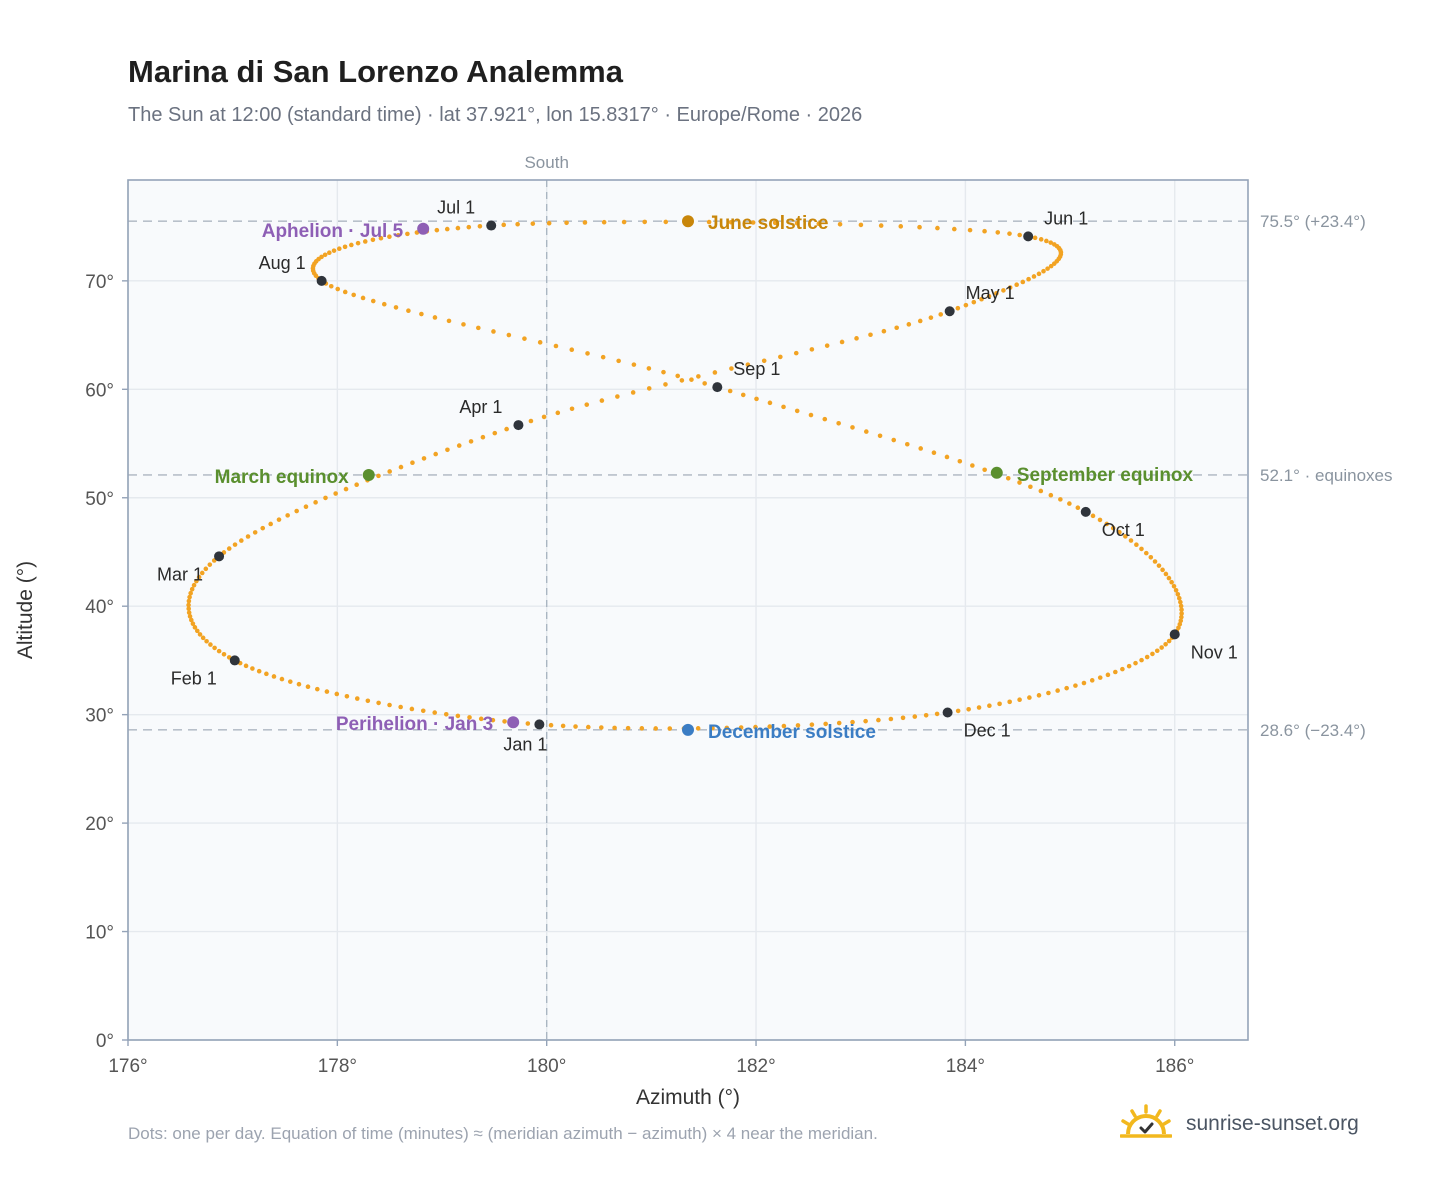 The width and height of the screenshot is (1448, 1188). Describe the element at coordinates (1239, 1124) in the screenshot. I see `brand: sunrise-sunset.org` at that location.